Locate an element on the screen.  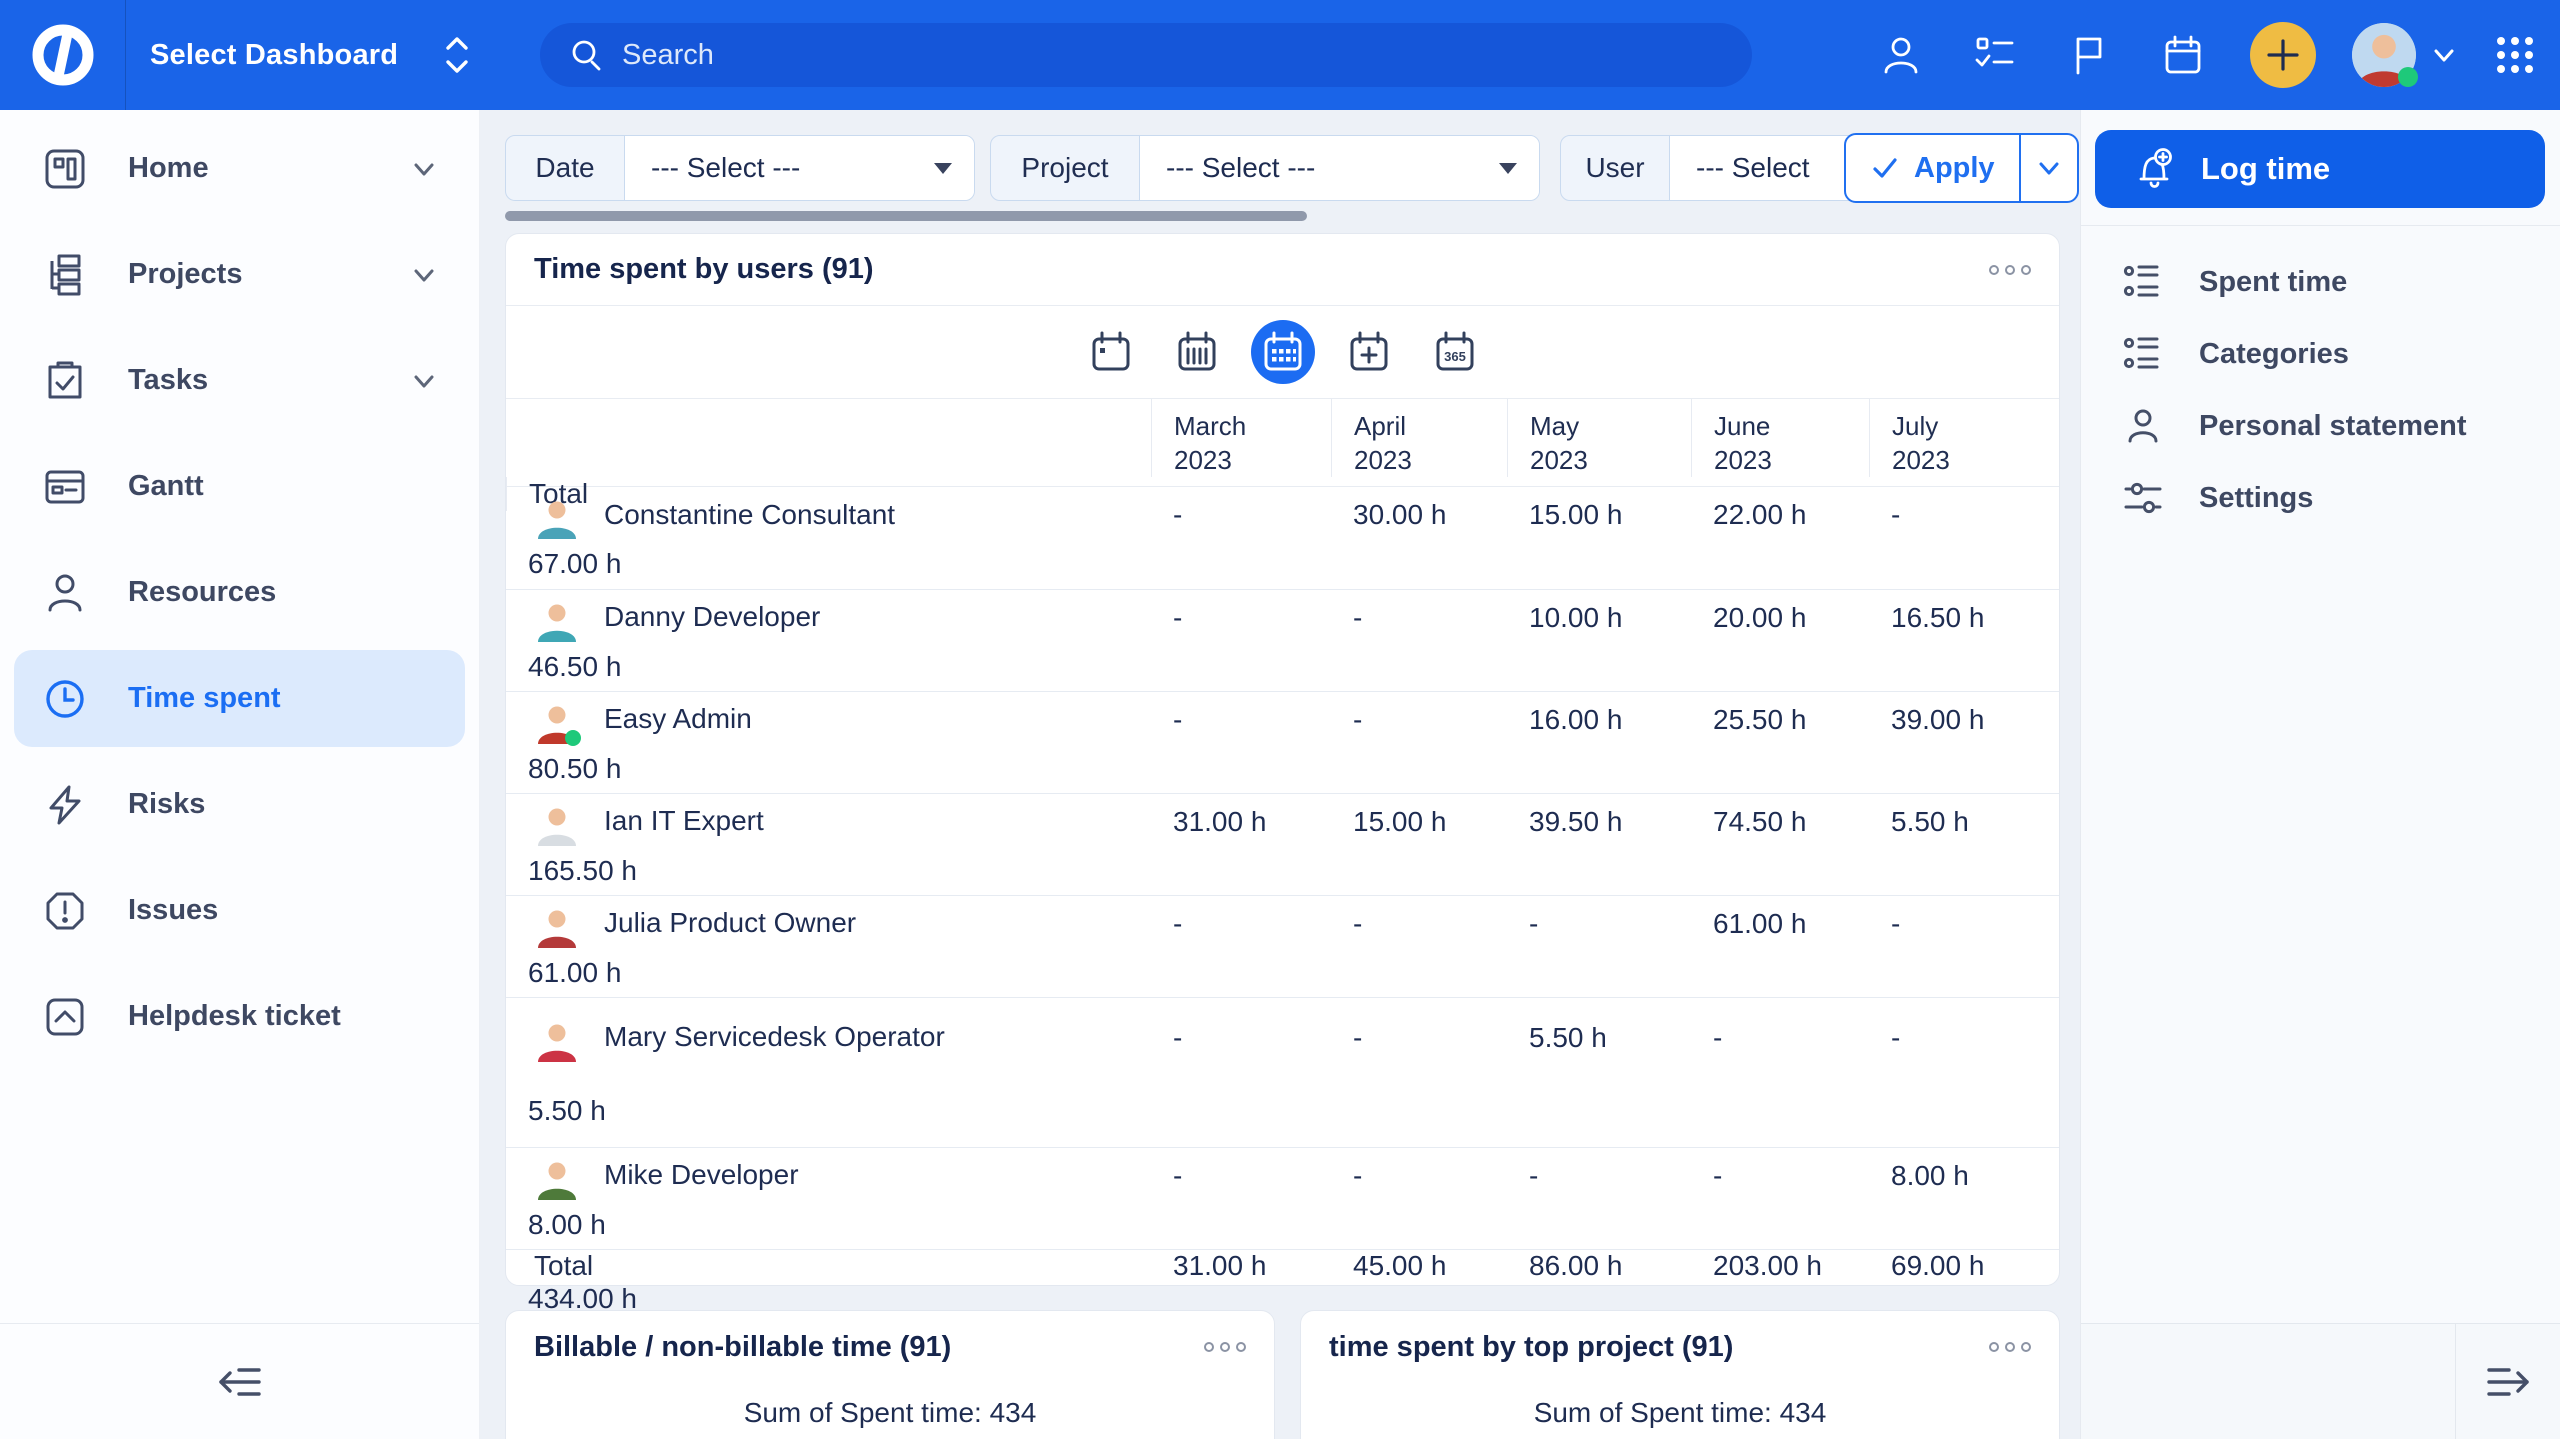
sidebar-item-label: Time spent is located at coordinates (204, 698).